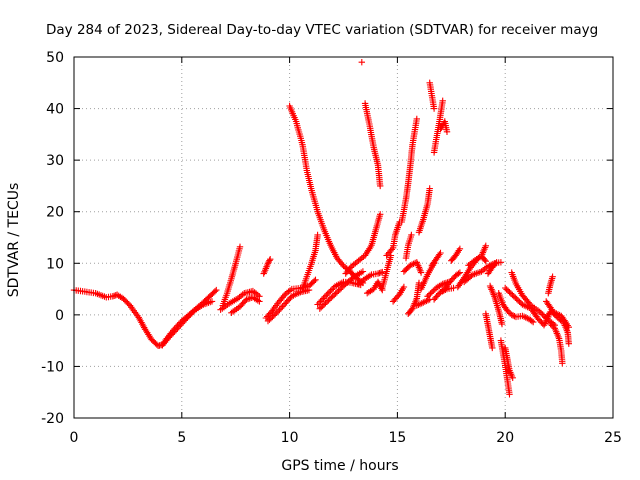 This screenshot has height=480, width=640. I want to click on series-s43, so click(509, 362).